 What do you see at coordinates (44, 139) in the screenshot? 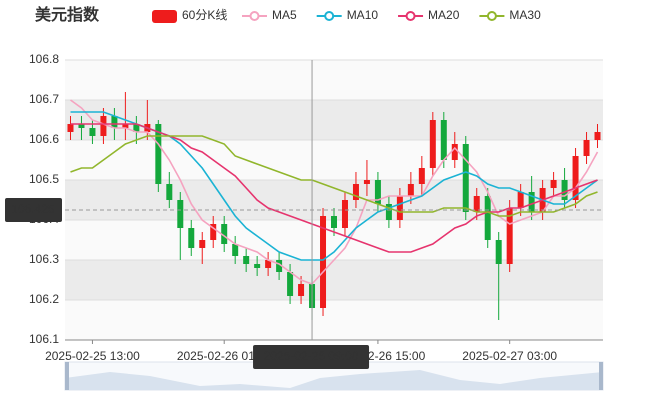
I see `y-tick-label: 106.6` at bounding box center [44, 139].